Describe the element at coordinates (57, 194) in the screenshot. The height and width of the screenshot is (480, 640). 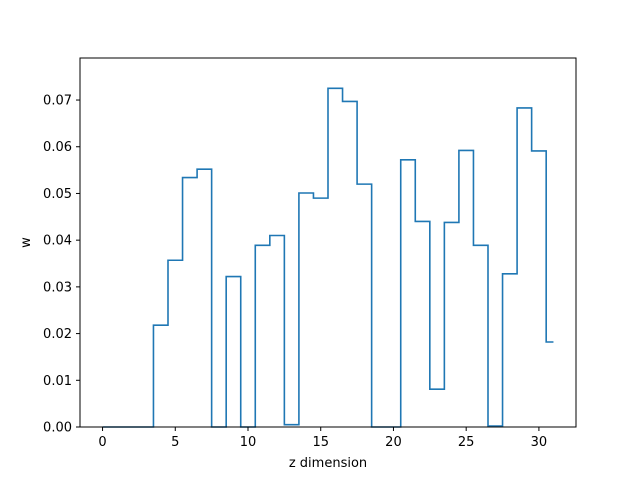
I see `y-tick-label: 0.05` at that location.